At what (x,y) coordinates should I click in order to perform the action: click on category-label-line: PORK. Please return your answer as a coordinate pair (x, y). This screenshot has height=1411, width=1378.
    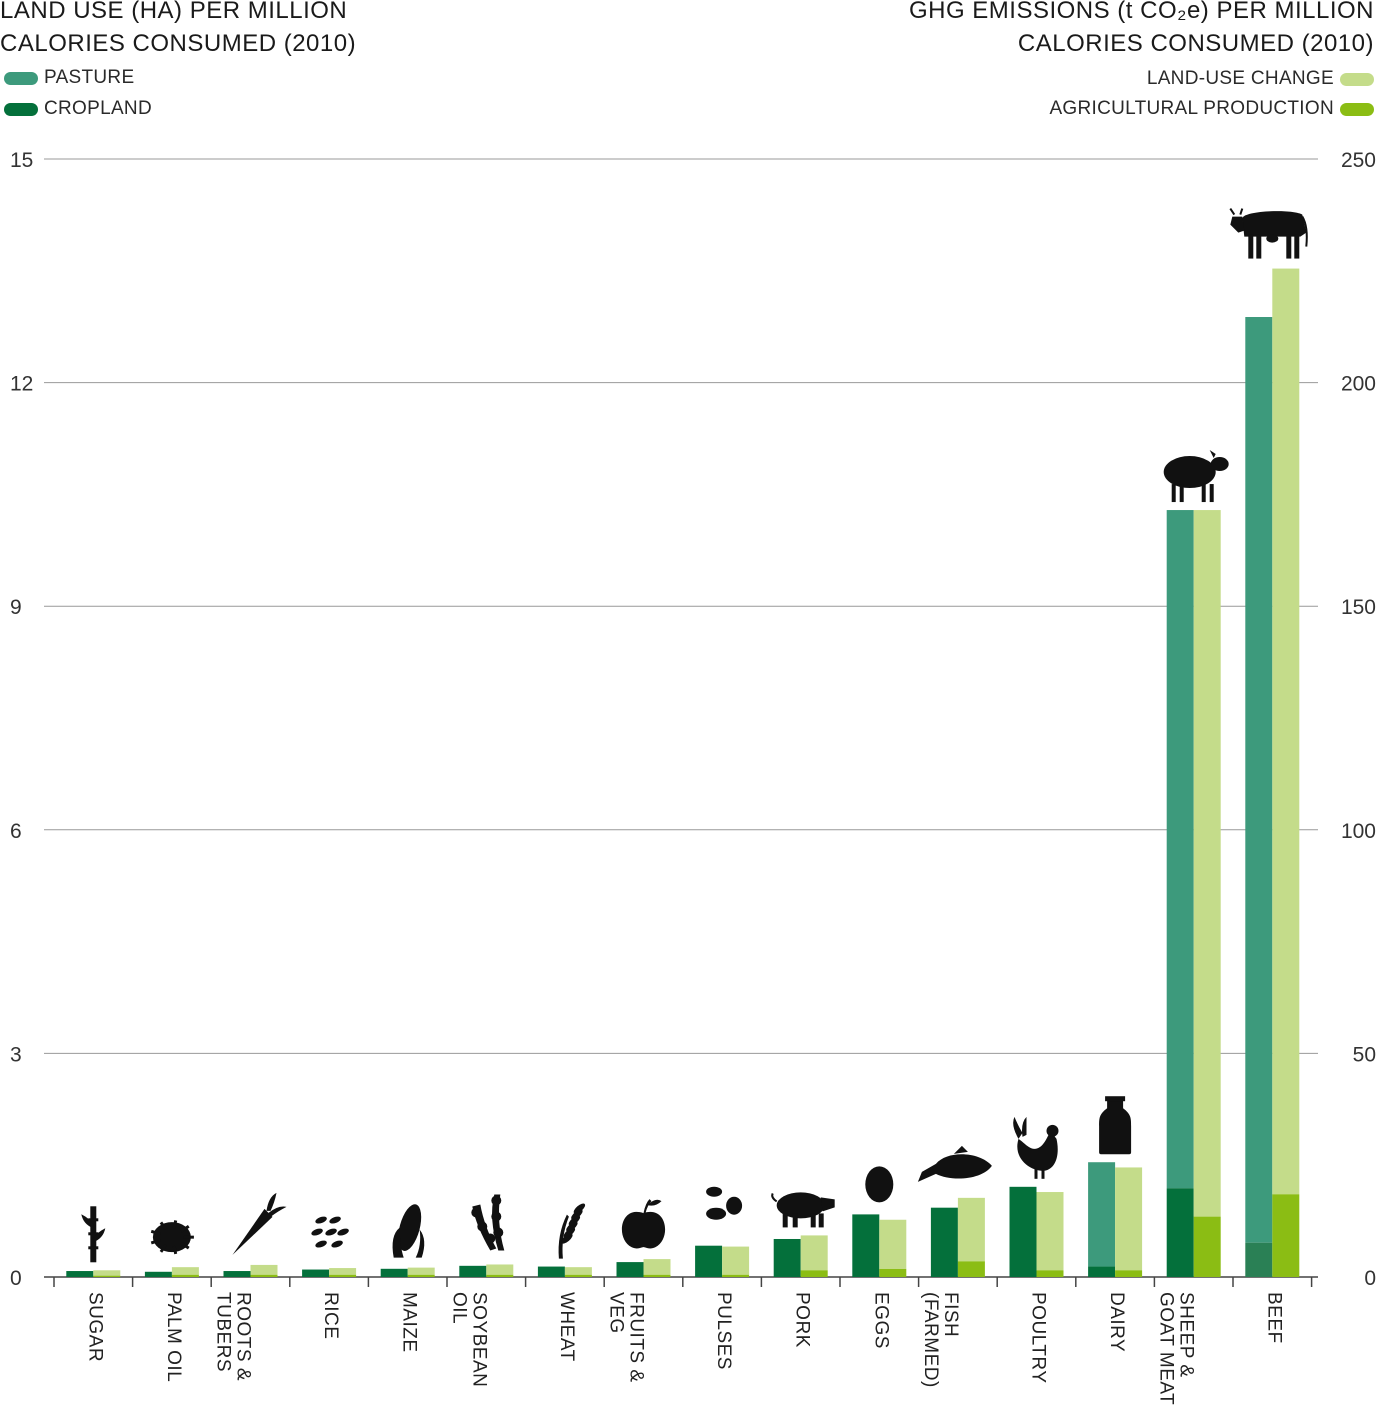
    Looking at the image, I should click on (802, 1320).